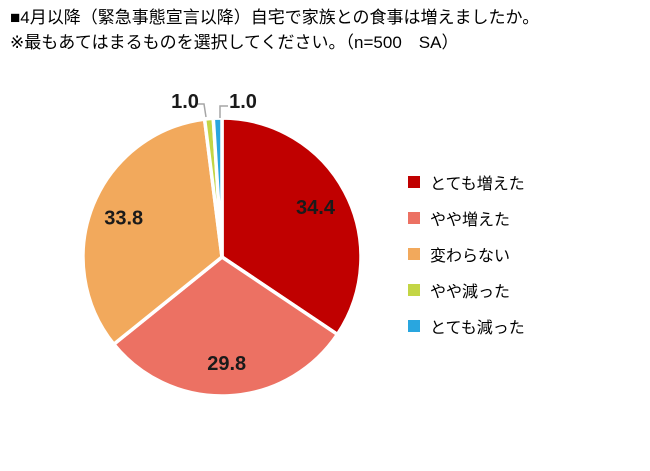 This screenshot has height=471, width=650. I want to click on legend: とても増えた やや増えた 変わらない やや減った とても減った, so click(466, 262).